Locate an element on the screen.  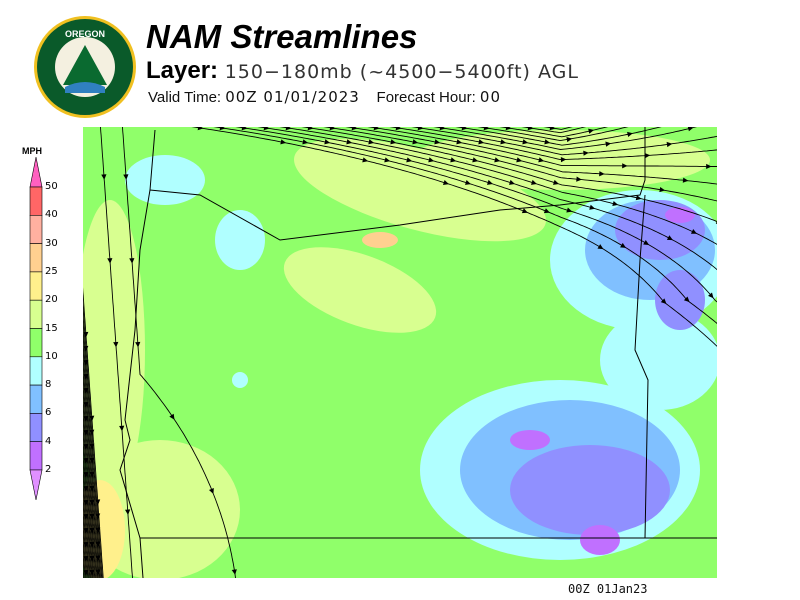
legend-tick-label: 50 is located at coordinates (51, 186).